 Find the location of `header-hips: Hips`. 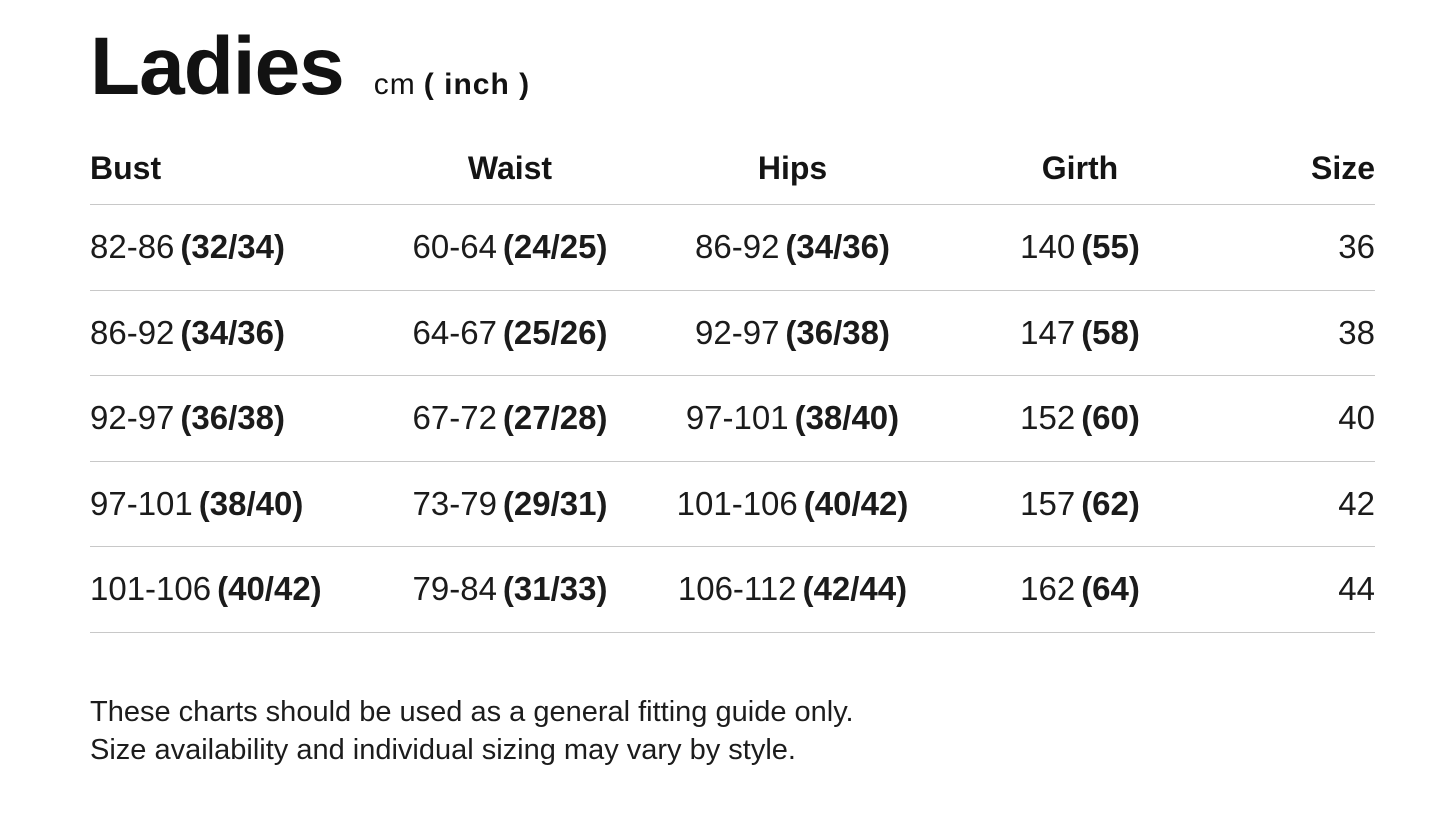

header-hips: Hips is located at coordinates (792, 168).